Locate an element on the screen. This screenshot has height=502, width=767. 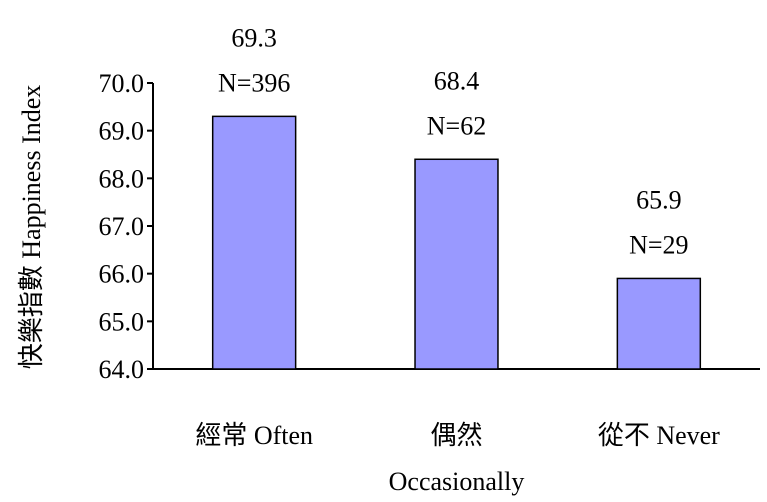
y-tick-label: 64.0 is located at coordinates (122, 369).